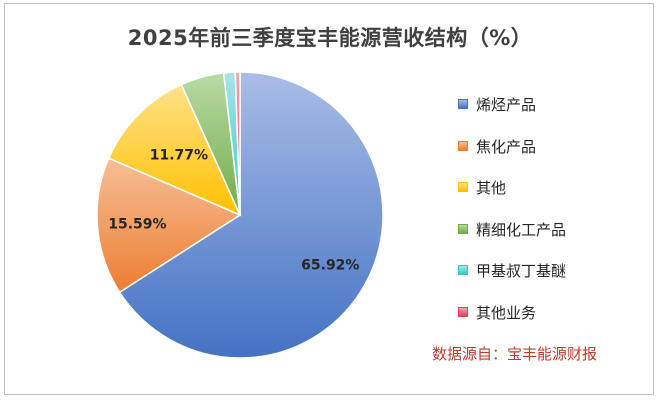  Describe the element at coordinates (506, 312) in the screenshot. I see `legend-label-5: 其他业务` at that location.